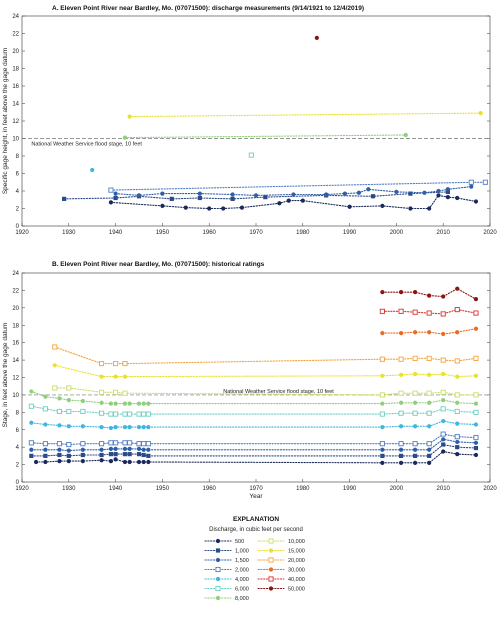 The image size is (497, 617). Describe the element at coordinates (397, 489) in the screenshot. I see `panel-b-x-tick-label: 2000` at that location.